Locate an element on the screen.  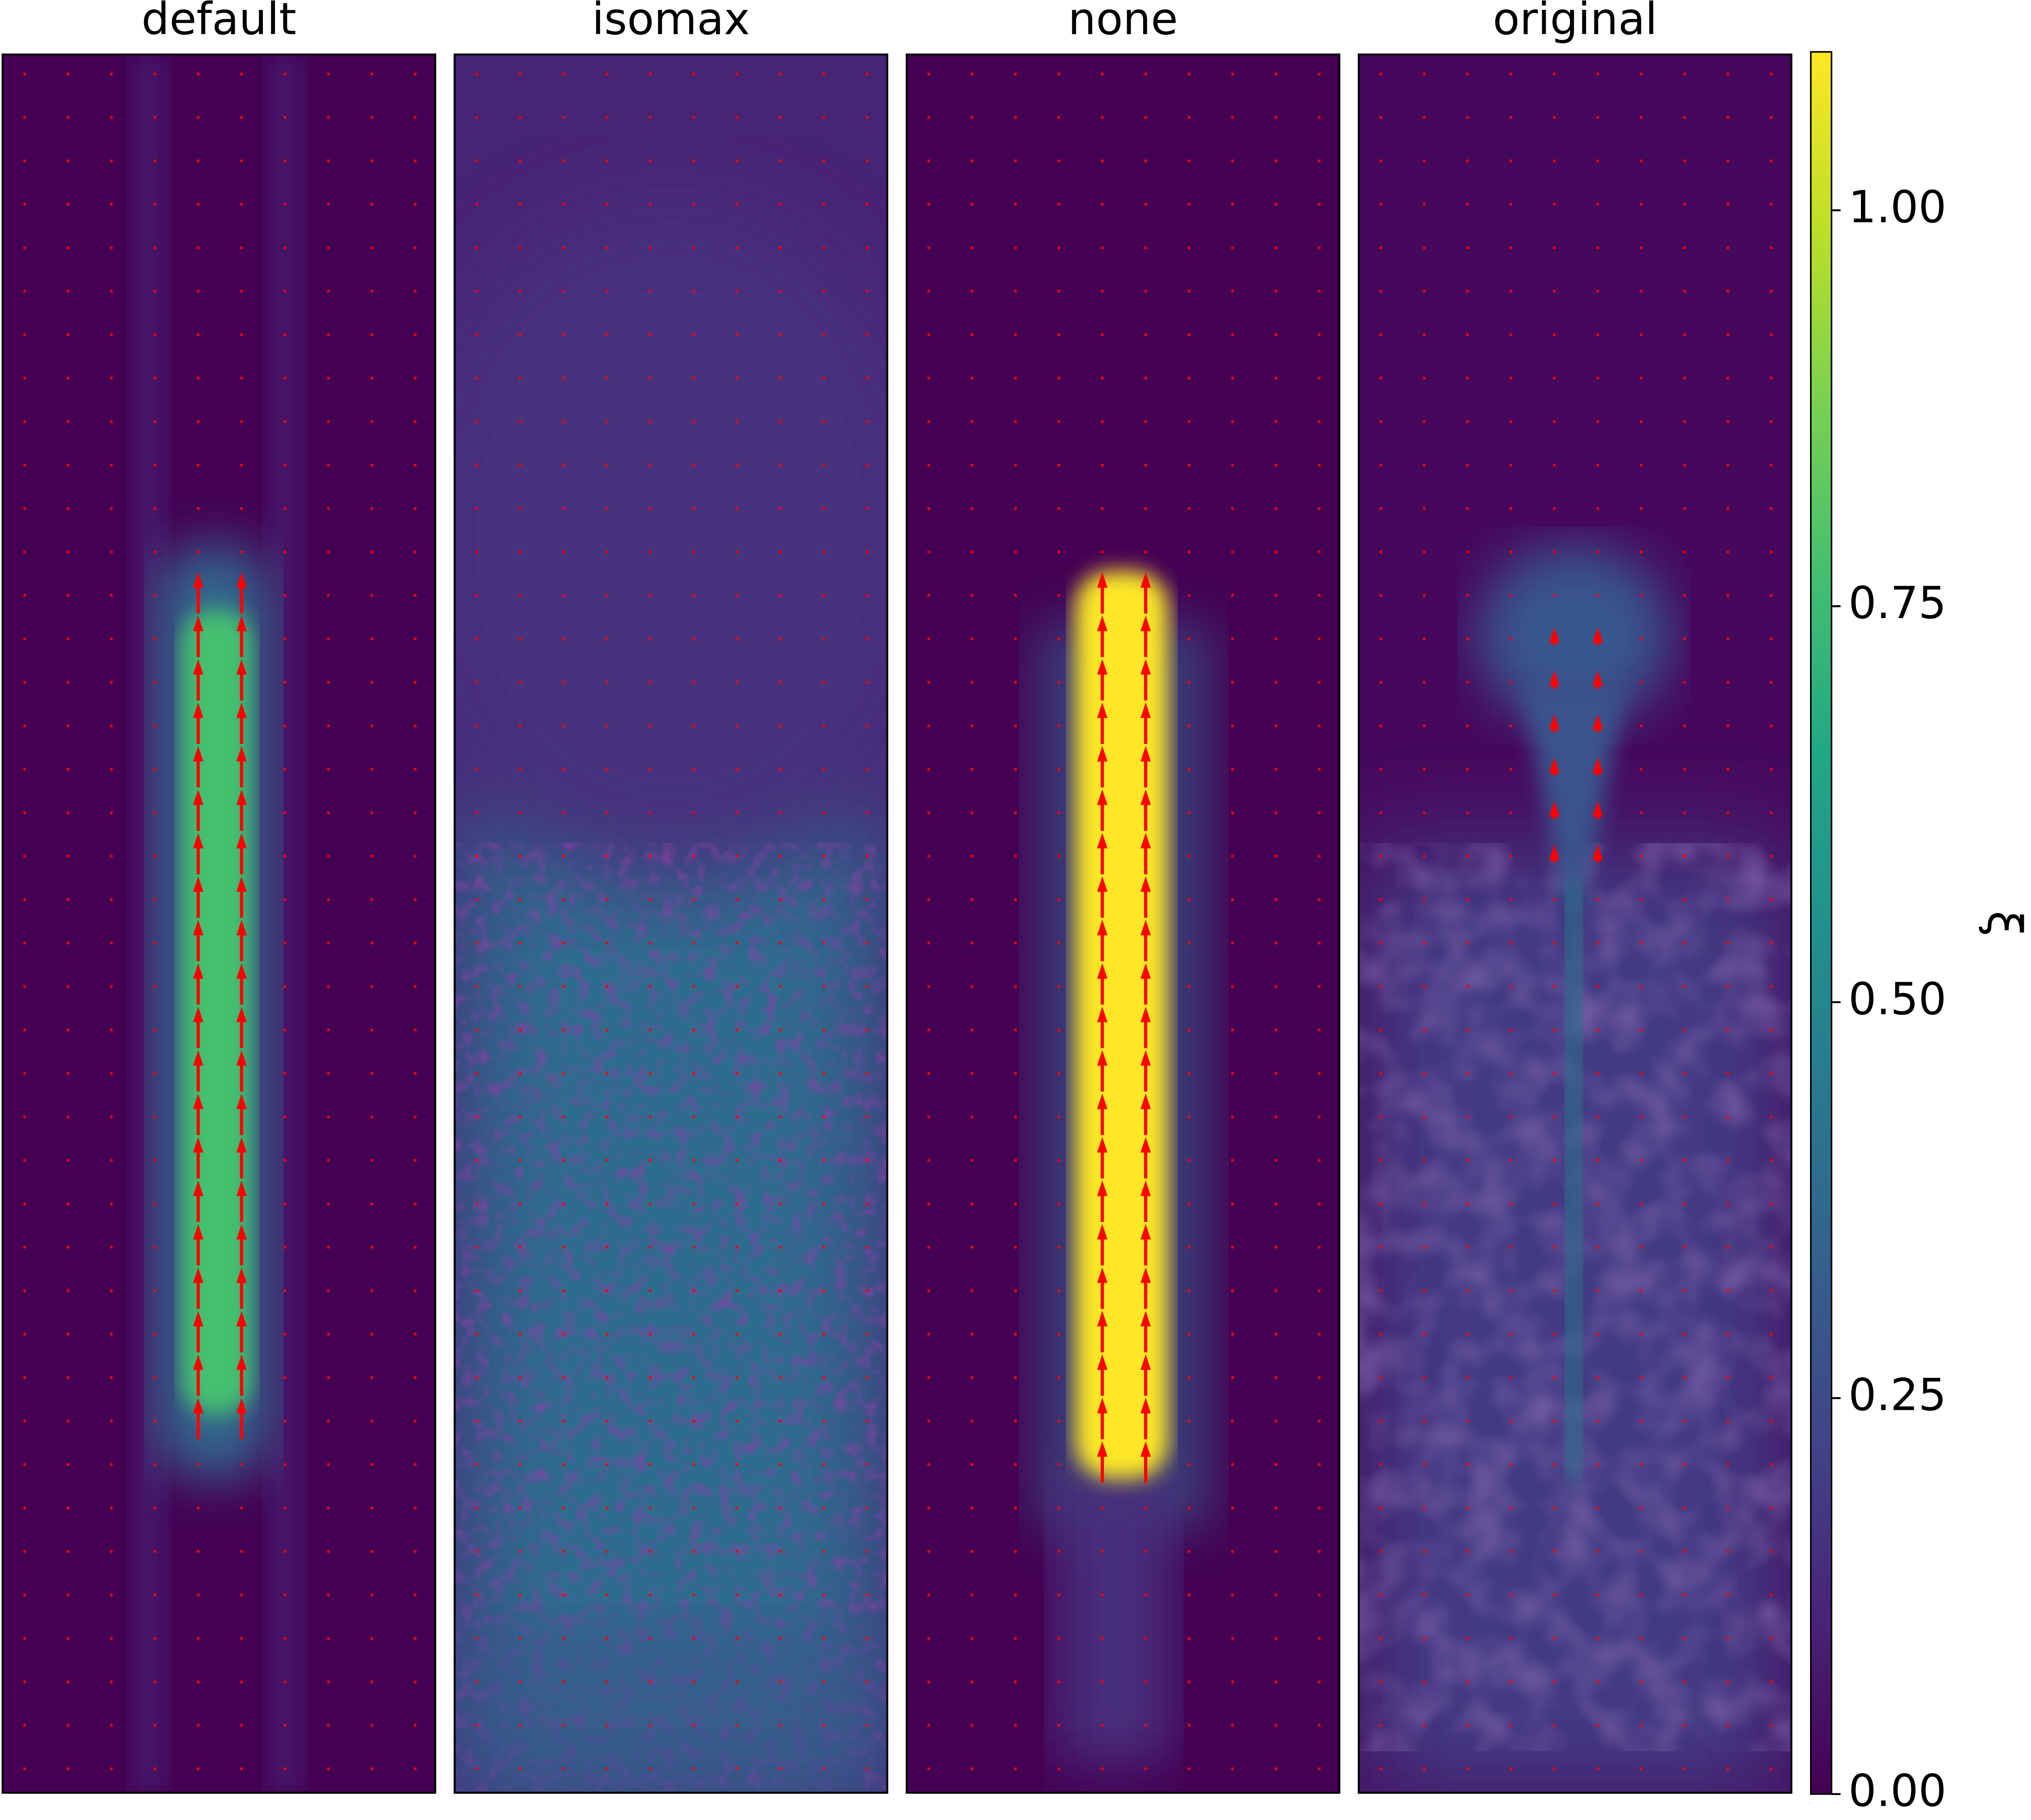
colorbar-tick-label: 0.50 is located at coordinates (1897, 999).